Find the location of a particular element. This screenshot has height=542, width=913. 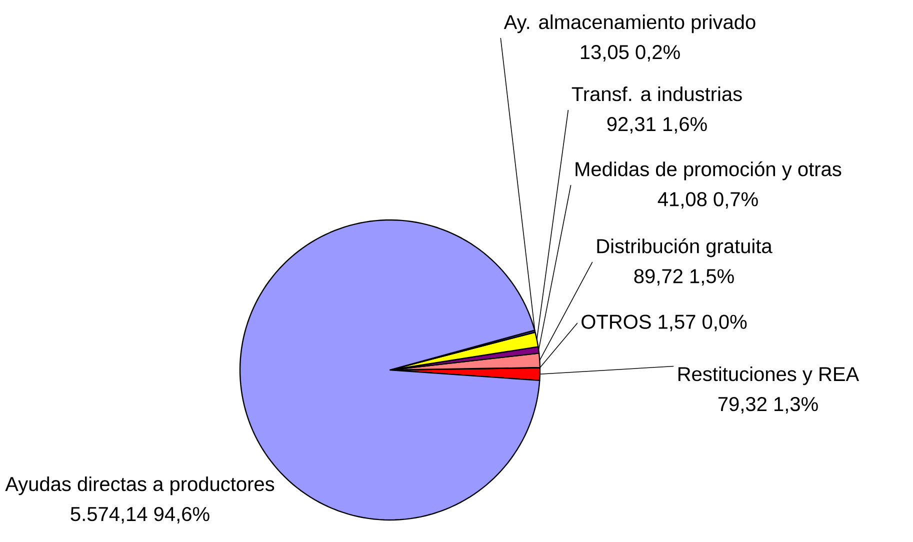

data-label: 89,72 1,5% is located at coordinates (684, 277).